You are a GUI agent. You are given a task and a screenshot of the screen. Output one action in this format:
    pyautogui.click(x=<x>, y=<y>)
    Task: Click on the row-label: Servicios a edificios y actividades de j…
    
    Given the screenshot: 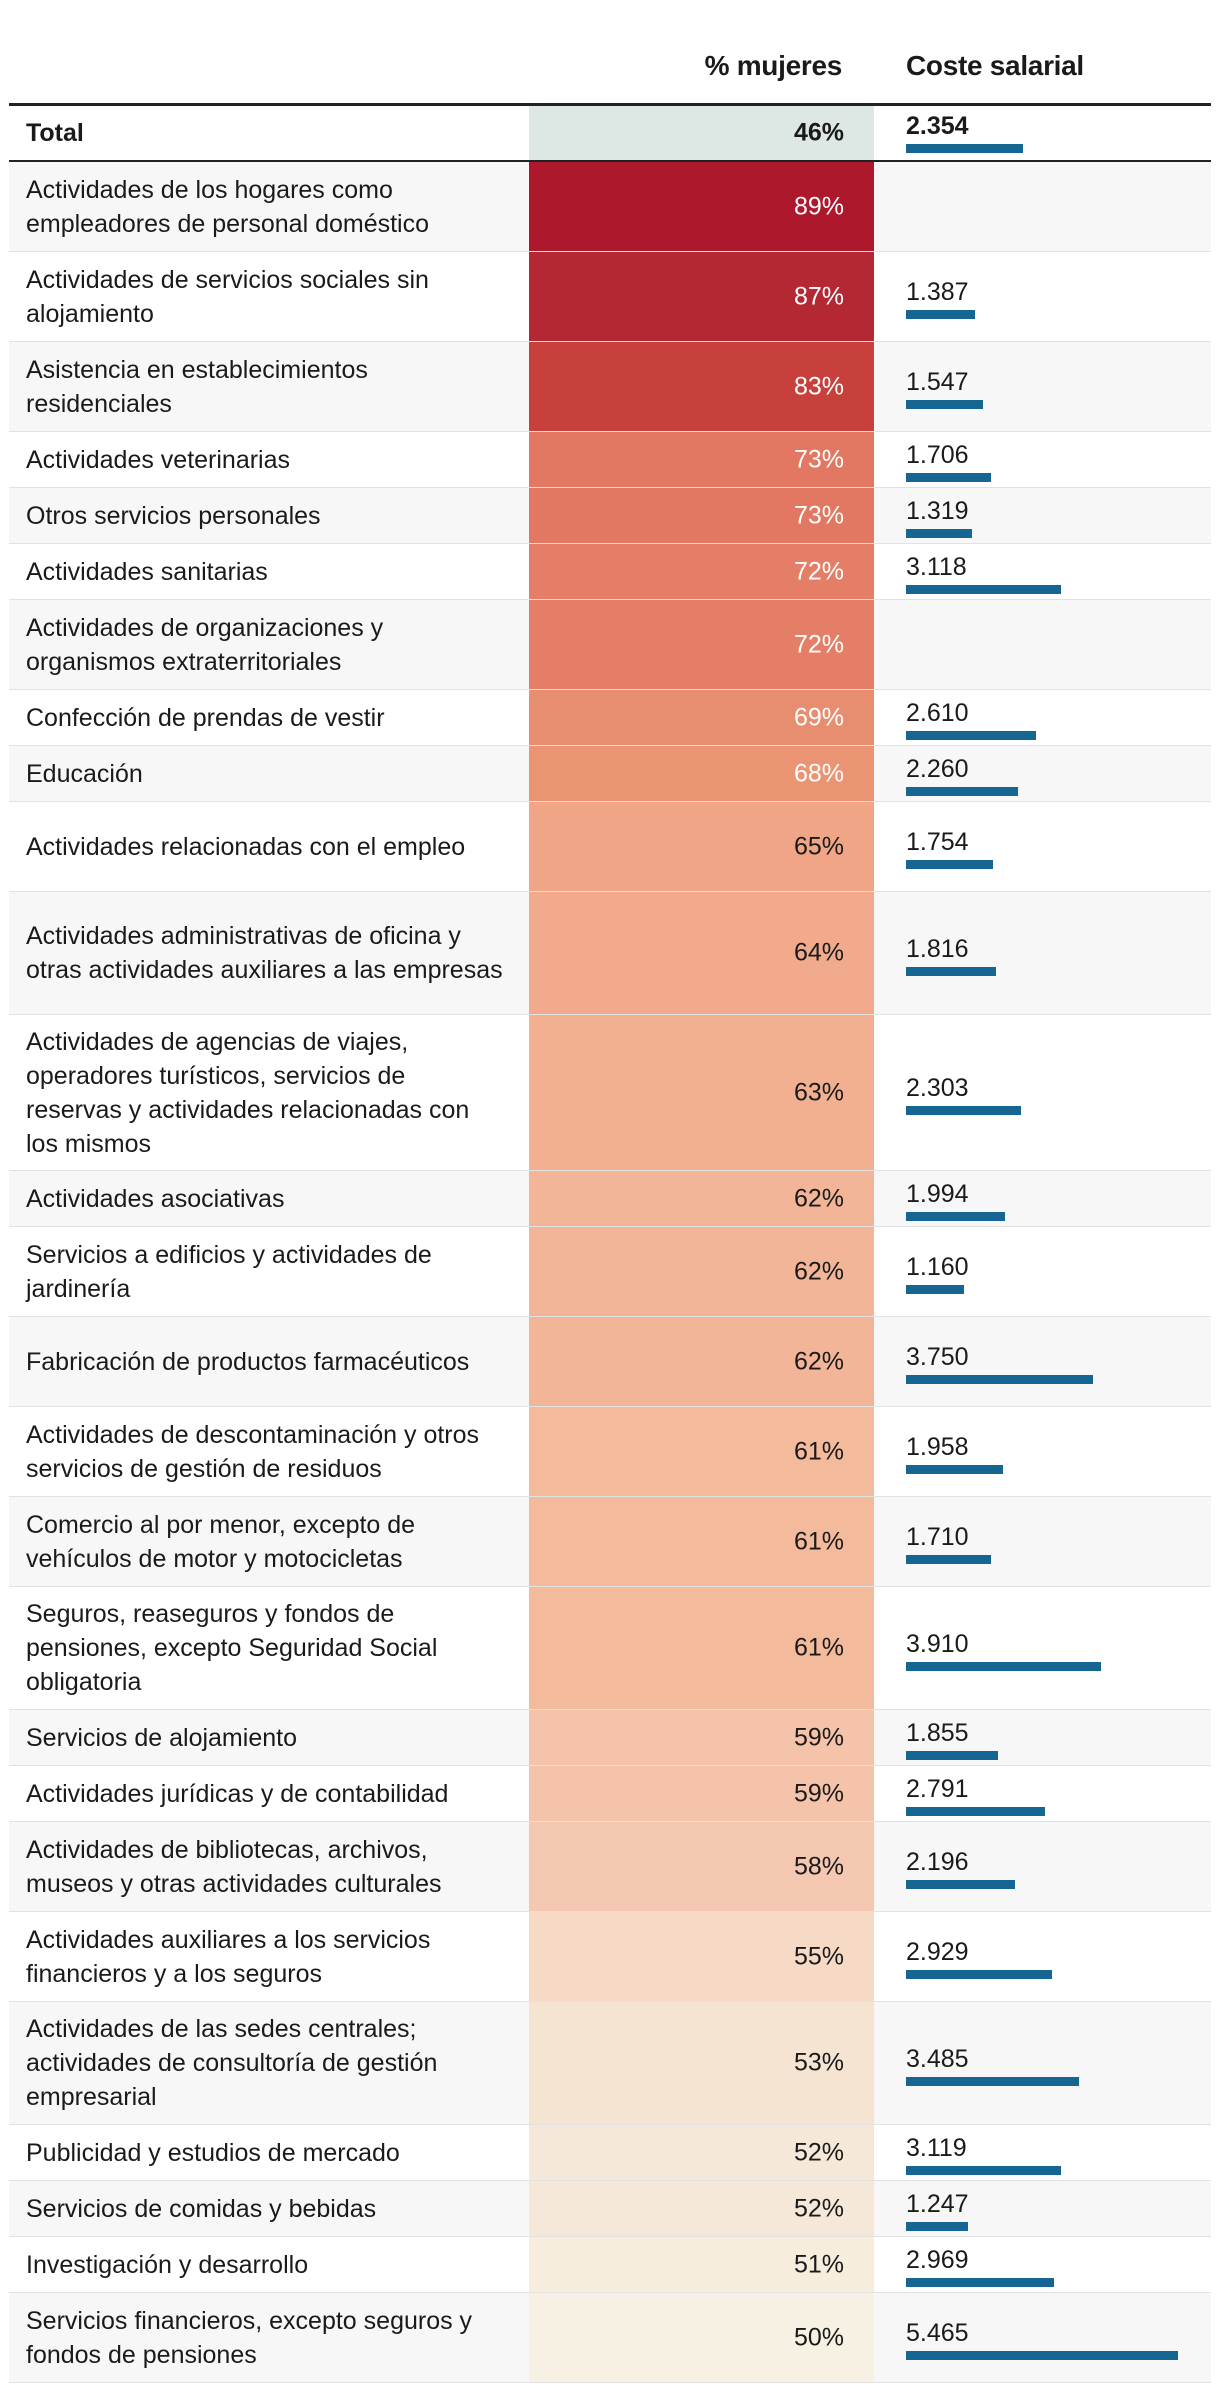 What is the action you would take?
    pyautogui.click(x=229, y=1271)
    